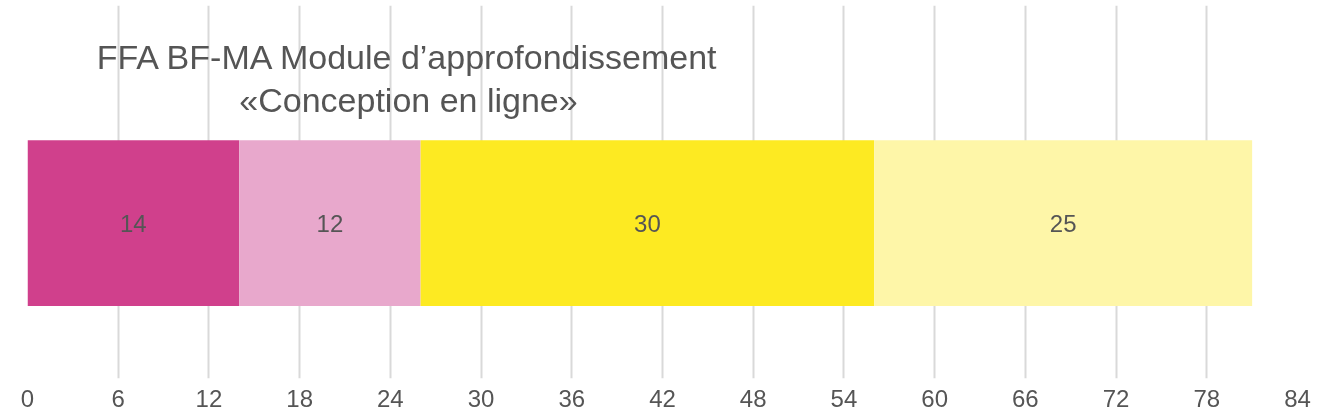 This screenshot has width=1319, height=409. I want to click on x-tick-label: 72, so click(1116, 396).